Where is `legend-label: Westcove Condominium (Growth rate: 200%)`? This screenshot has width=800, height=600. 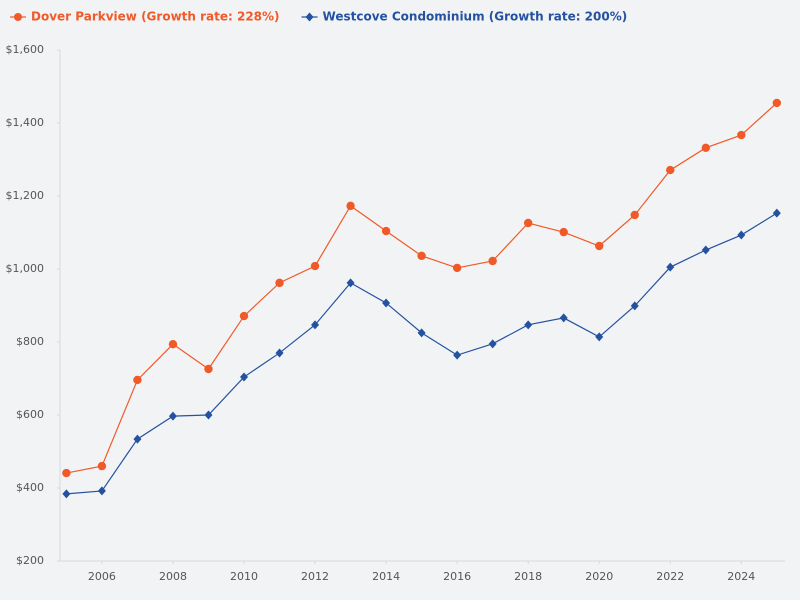 legend-label: Westcove Condominium (Growth rate: 200%) is located at coordinates (475, 17).